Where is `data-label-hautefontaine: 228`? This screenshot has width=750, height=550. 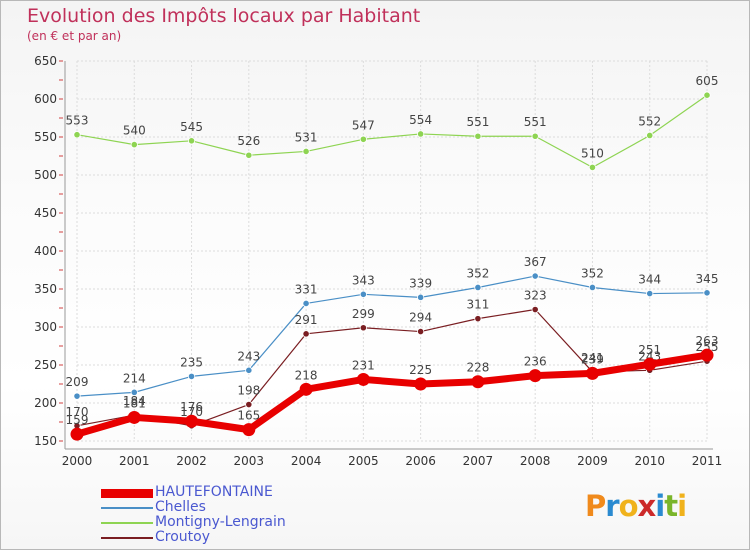
data-label-hautefontaine: 228 is located at coordinates (477, 368).